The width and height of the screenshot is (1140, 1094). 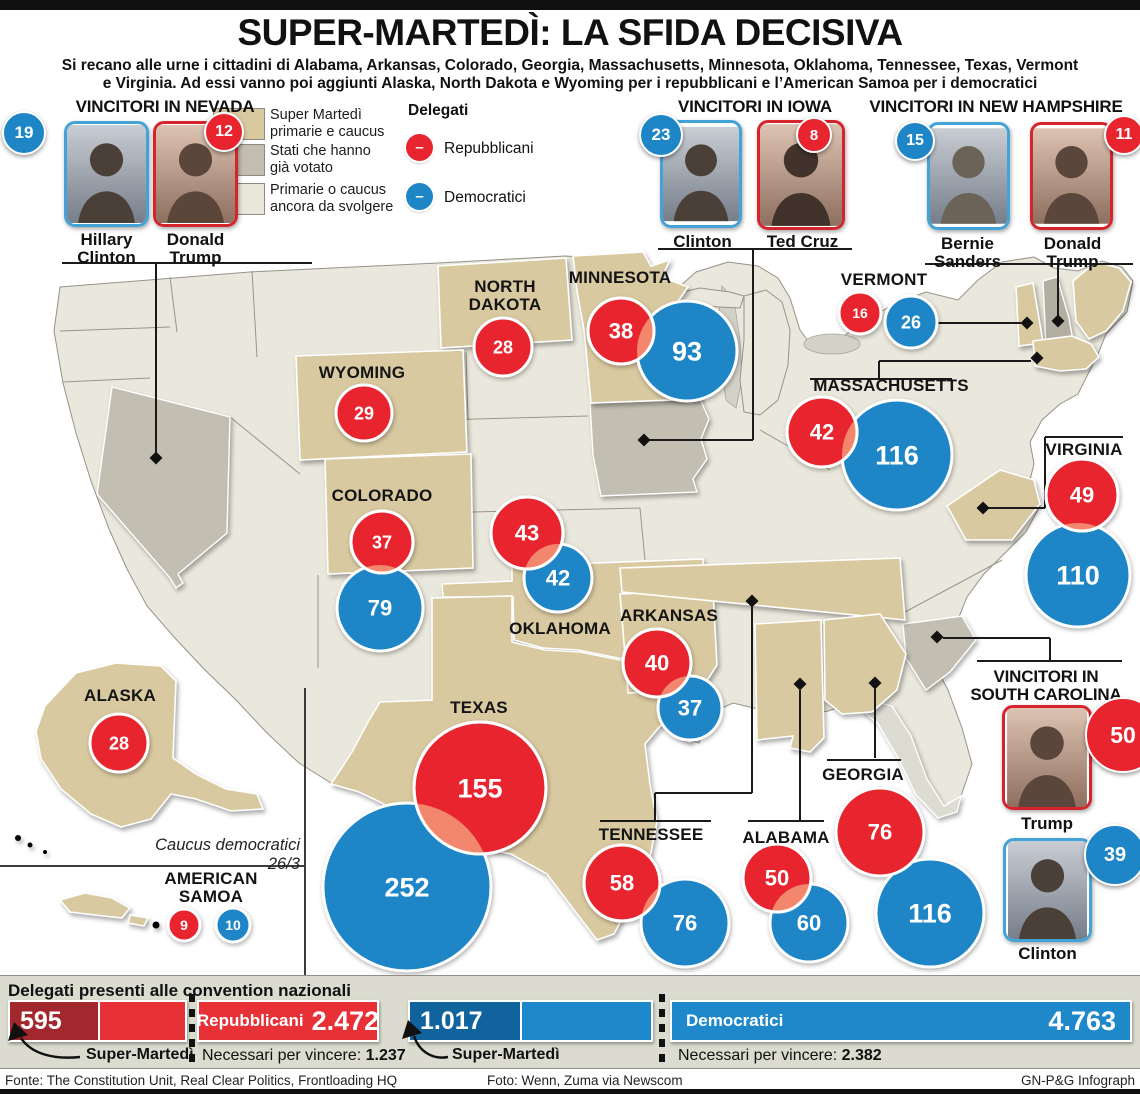 I want to click on democrat-needed: Necessari per vincere: 2.382, so click(x=780, y=1056).